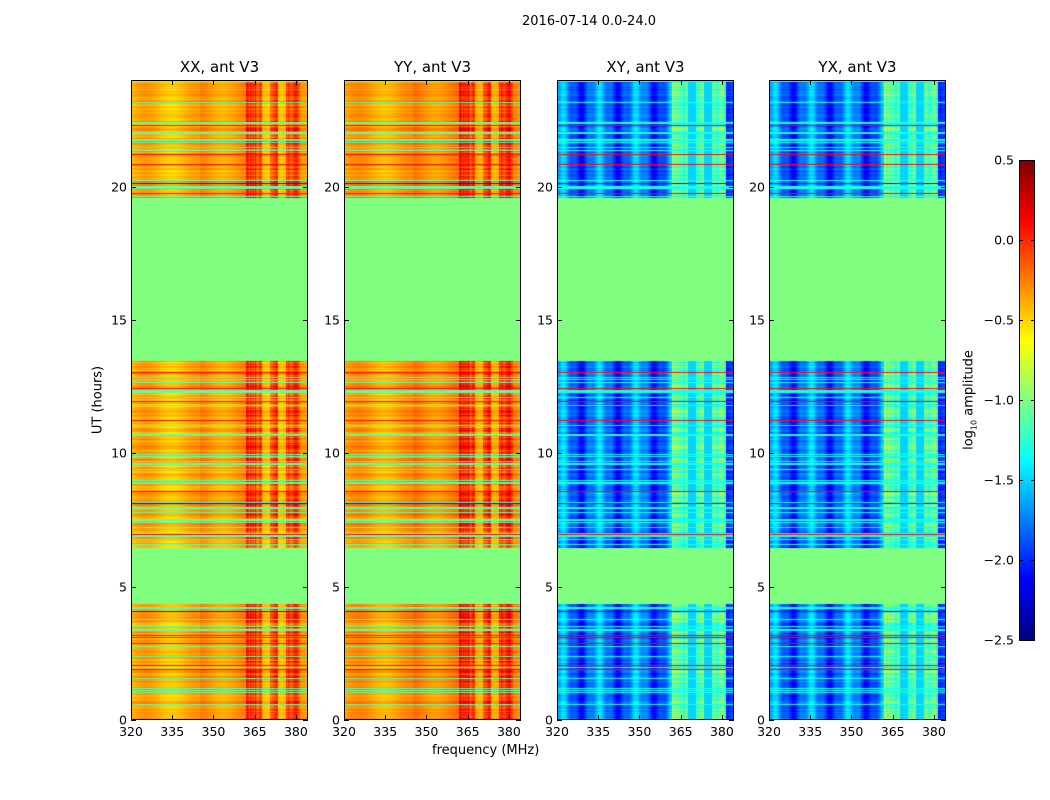  What do you see at coordinates (1004, 160) in the screenshot?
I see `colorbar-tick-label: 0.5` at bounding box center [1004, 160].